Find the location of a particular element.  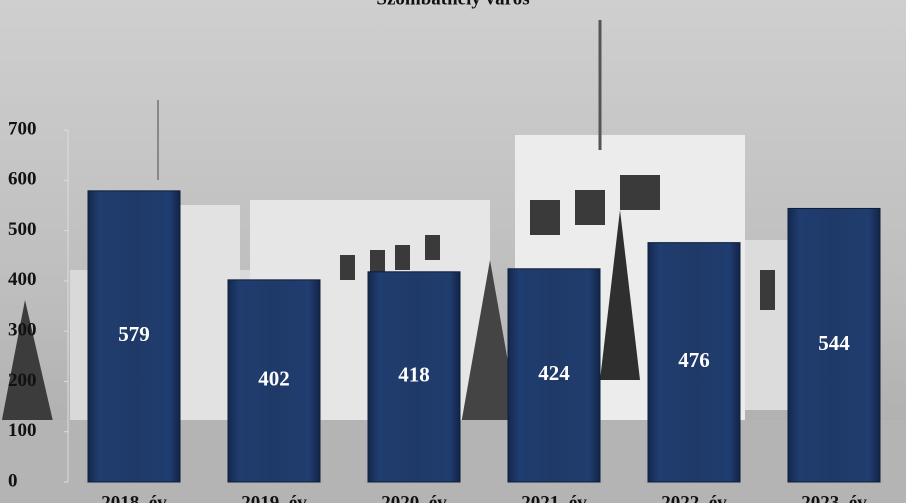

value-label: 418 is located at coordinates (414, 375).